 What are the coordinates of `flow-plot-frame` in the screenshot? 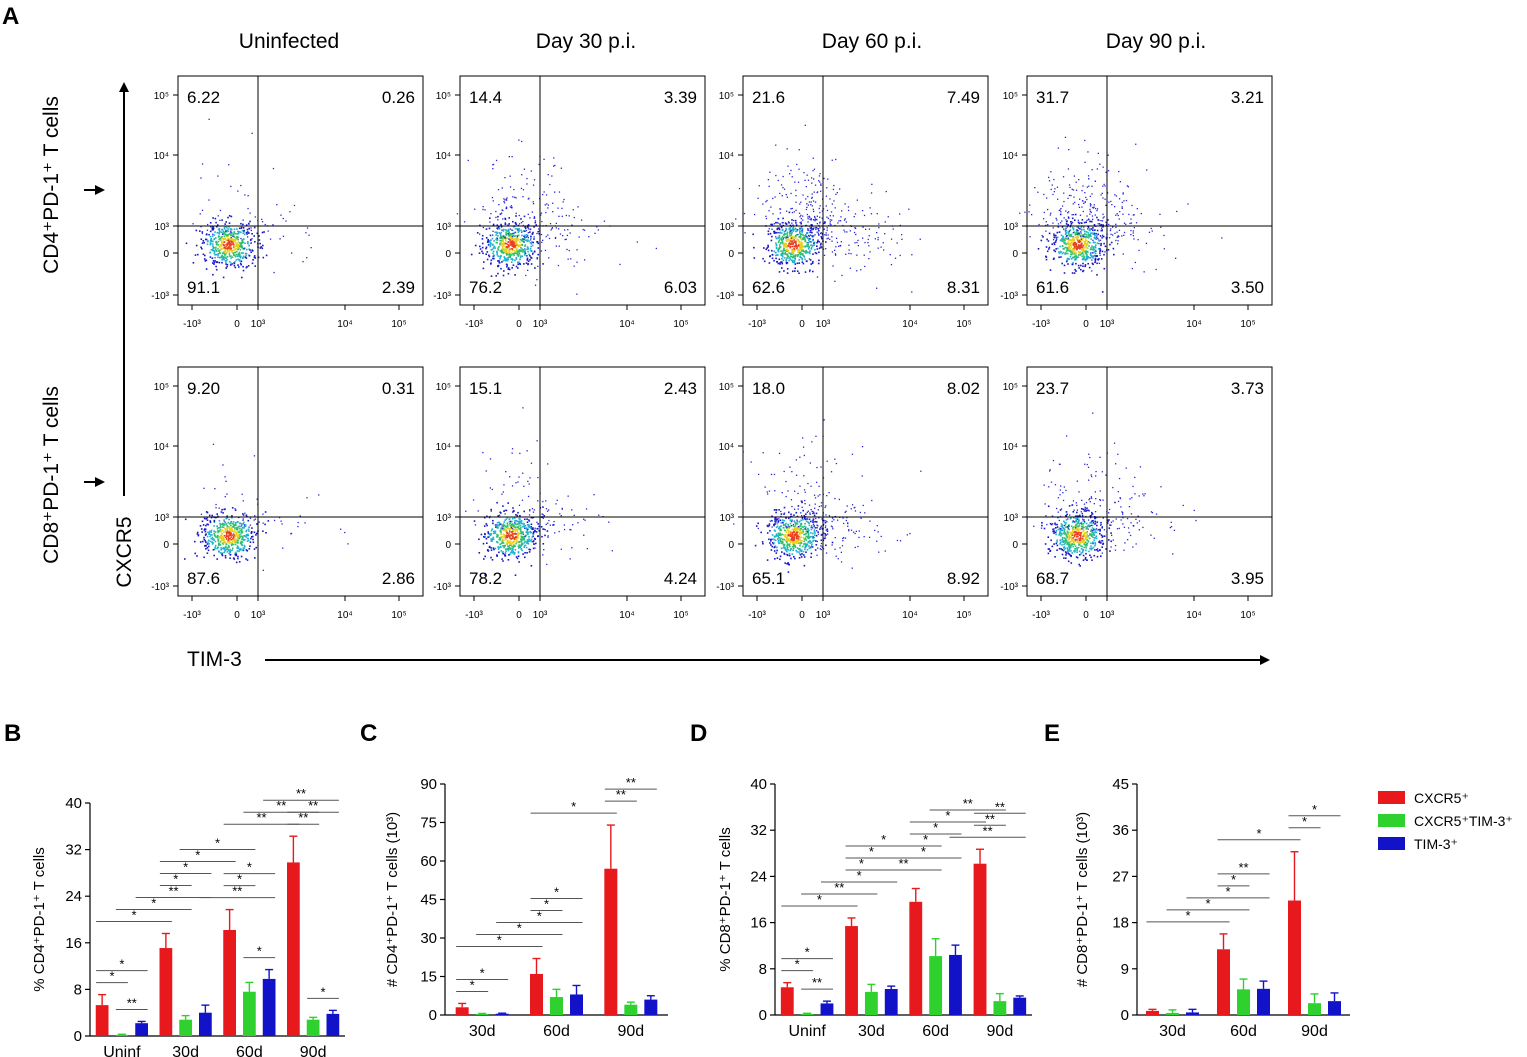 It's located at (582, 190).